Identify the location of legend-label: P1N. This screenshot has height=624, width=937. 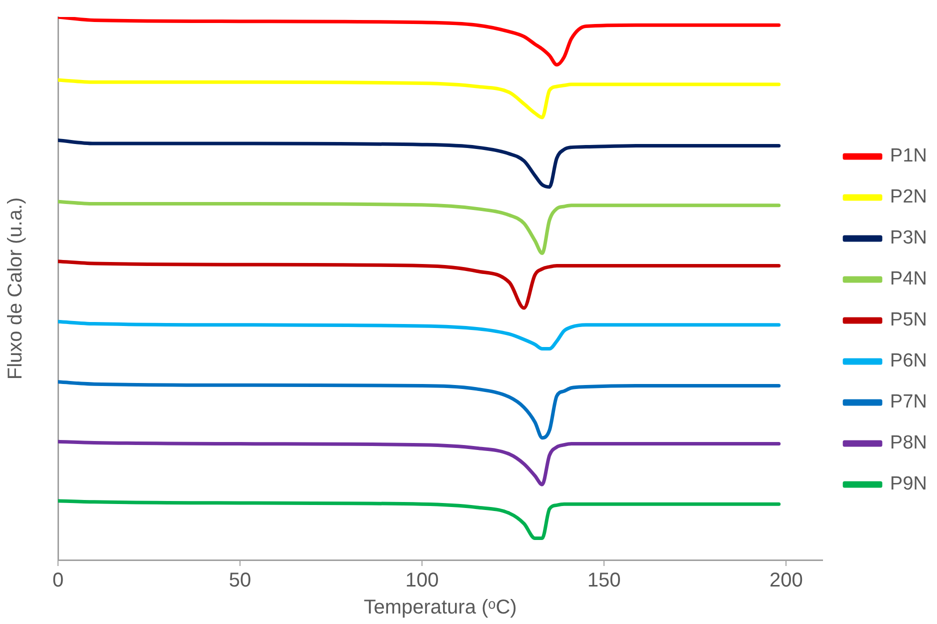
(909, 156).